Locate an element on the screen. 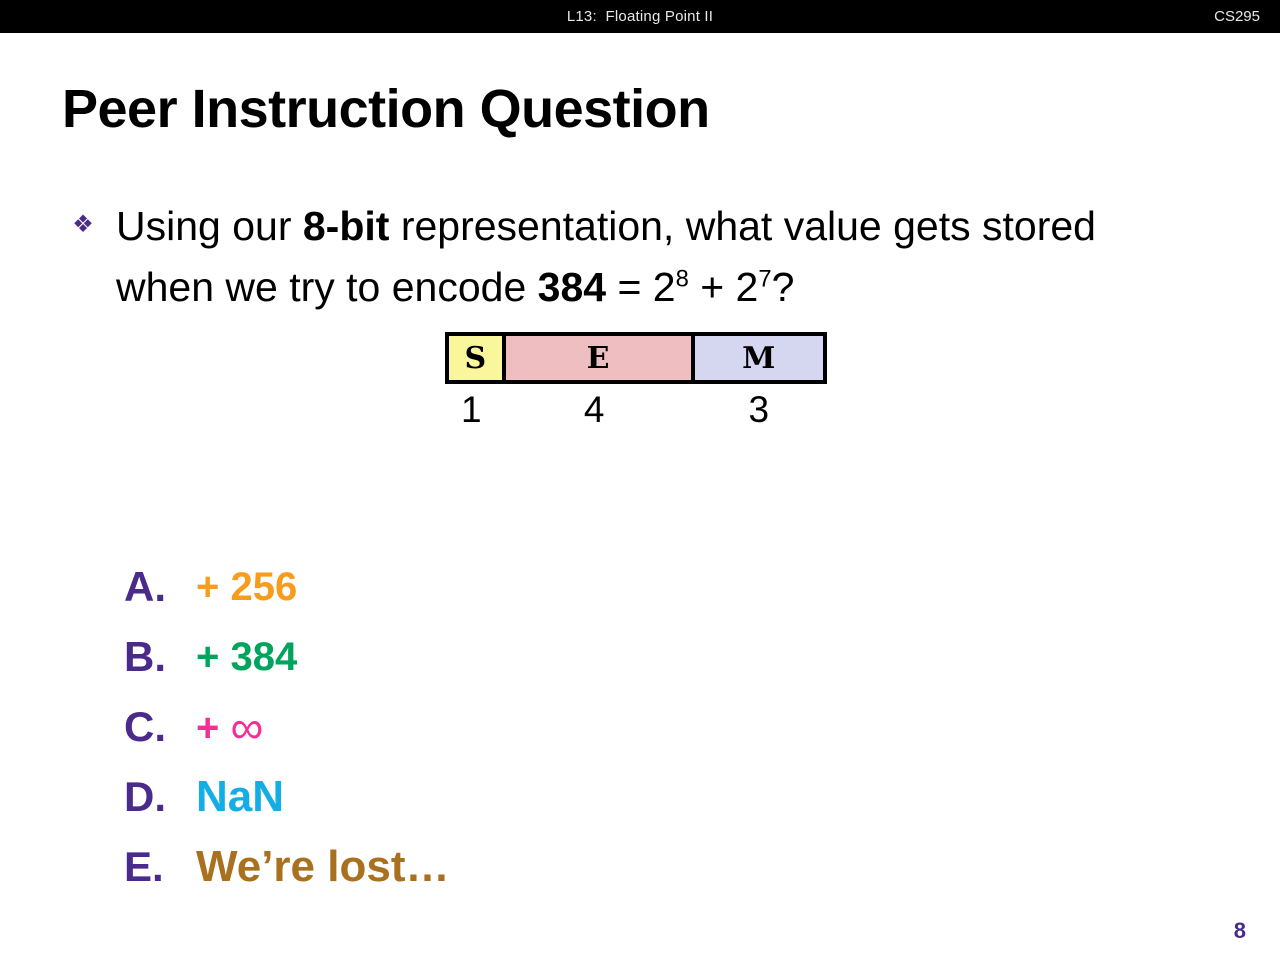 The image size is (1280, 960). answer-value-c: + ∞ is located at coordinates (230, 727).